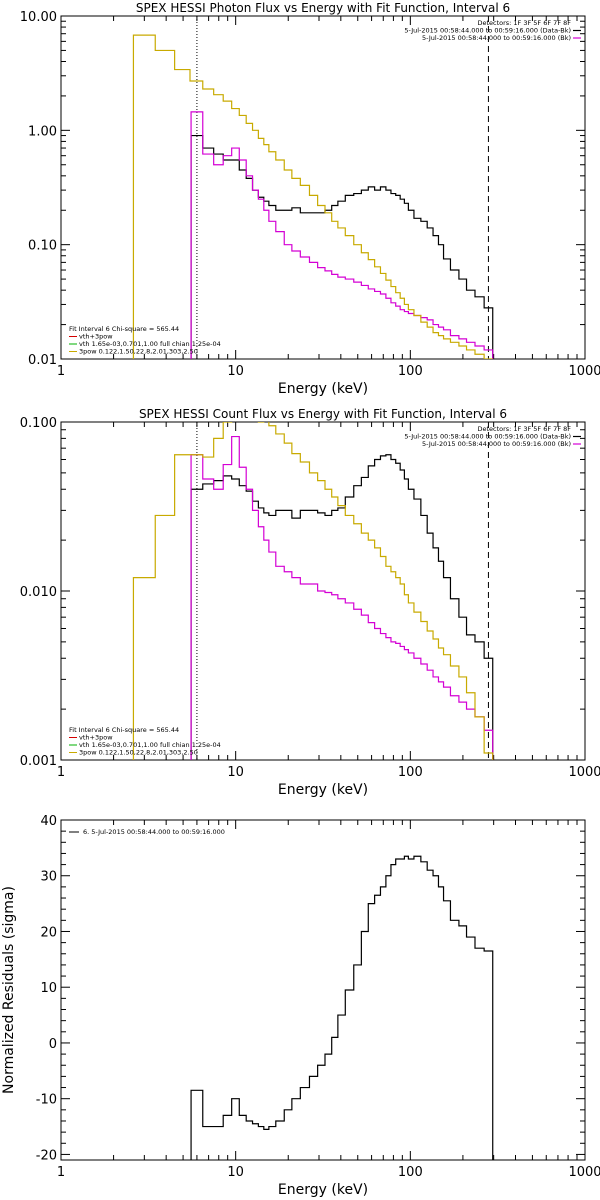  I want to click on y-tick-label: -20, so click(46, 1155).